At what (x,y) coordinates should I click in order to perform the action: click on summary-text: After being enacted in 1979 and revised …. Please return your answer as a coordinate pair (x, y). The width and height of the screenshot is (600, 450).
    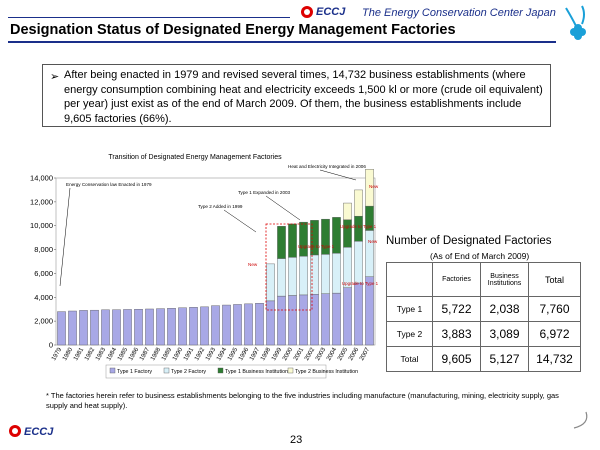
    Looking at the image, I should click on (303, 97).